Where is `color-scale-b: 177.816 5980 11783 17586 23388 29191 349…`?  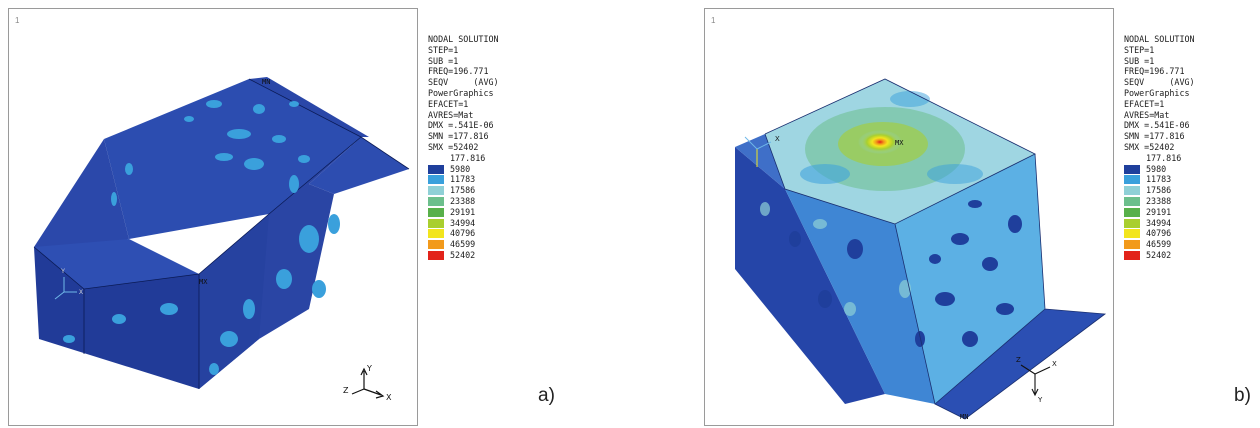
color-scale-b: 177.816 5980 11783 17586 23388 29191 349… is located at coordinates (1189, 207).